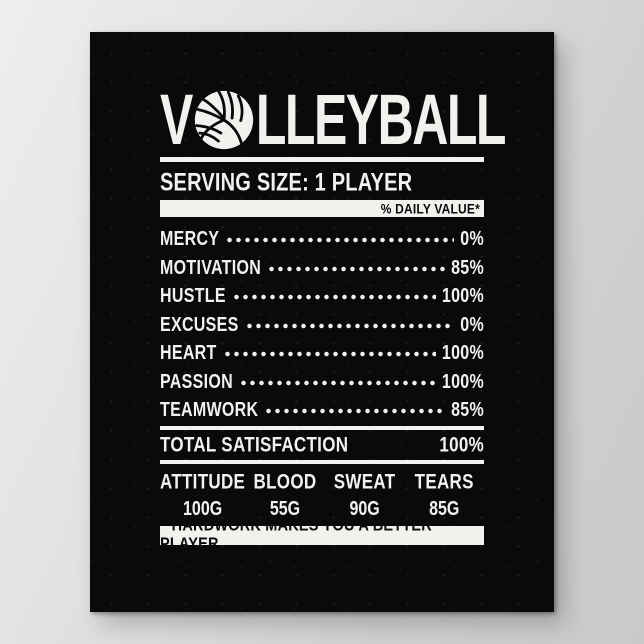  What do you see at coordinates (285, 494) in the screenshot?
I see `macro-column: BLOOD 55G` at bounding box center [285, 494].